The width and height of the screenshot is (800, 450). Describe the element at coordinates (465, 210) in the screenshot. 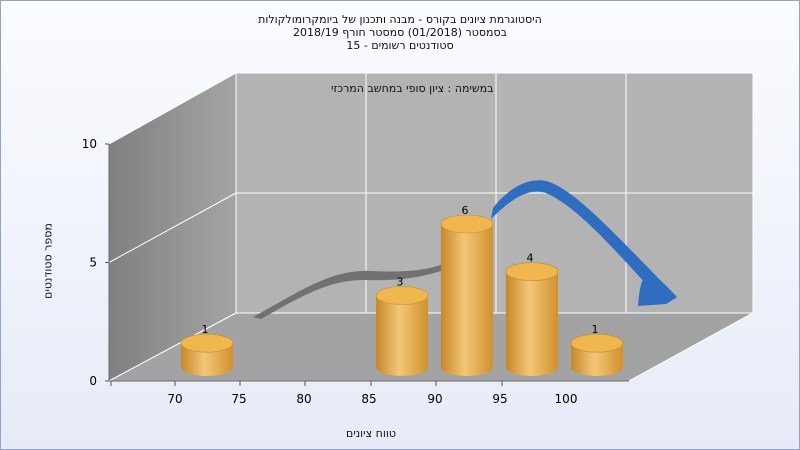

I see `bar-data-label: 6` at that location.